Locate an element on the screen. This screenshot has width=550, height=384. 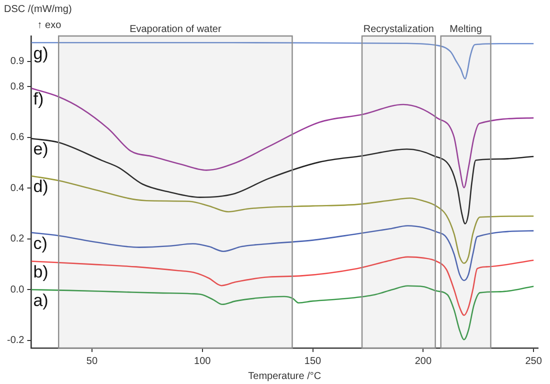
band-label: Melting is located at coordinates (466, 29).